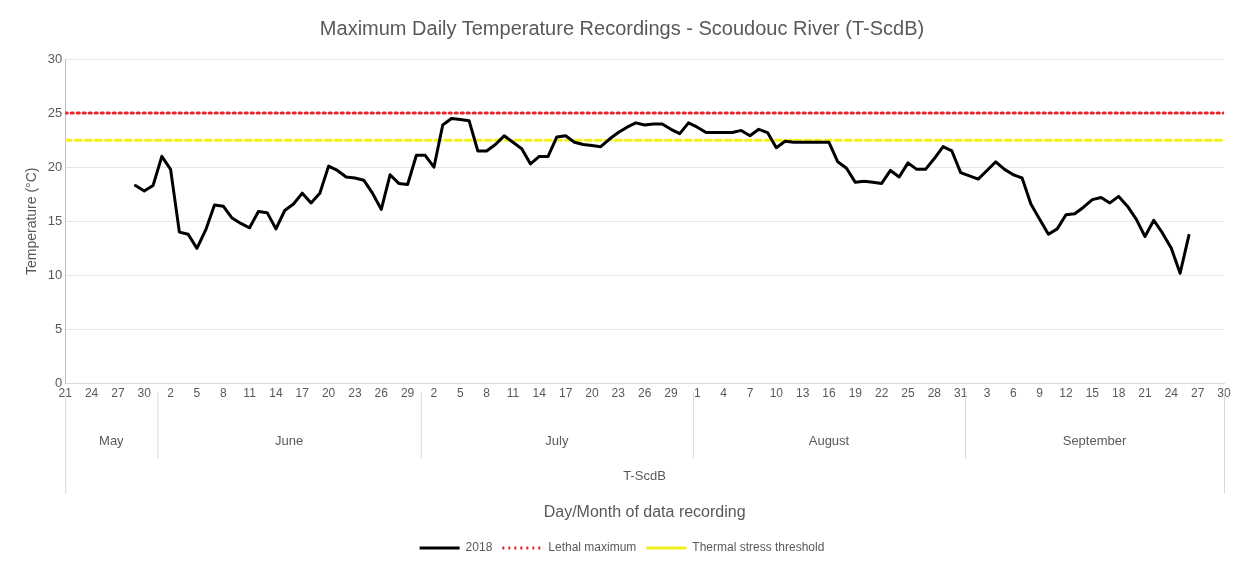  Describe the element at coordinates (289, 441) in the screenshot. I see `text: June` at that location.